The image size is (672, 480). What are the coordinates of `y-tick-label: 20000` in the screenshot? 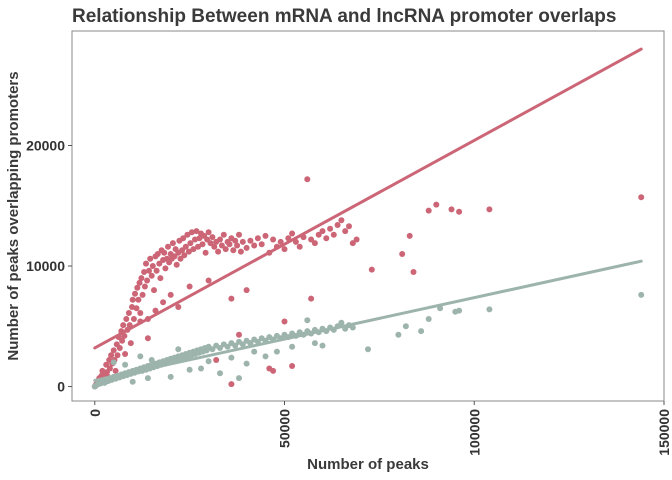 It's located at (45, 145).